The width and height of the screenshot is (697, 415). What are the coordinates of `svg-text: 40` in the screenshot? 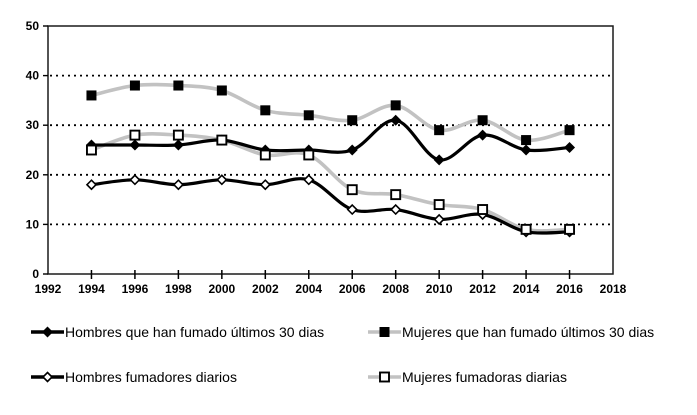 It's located at (33, 76).